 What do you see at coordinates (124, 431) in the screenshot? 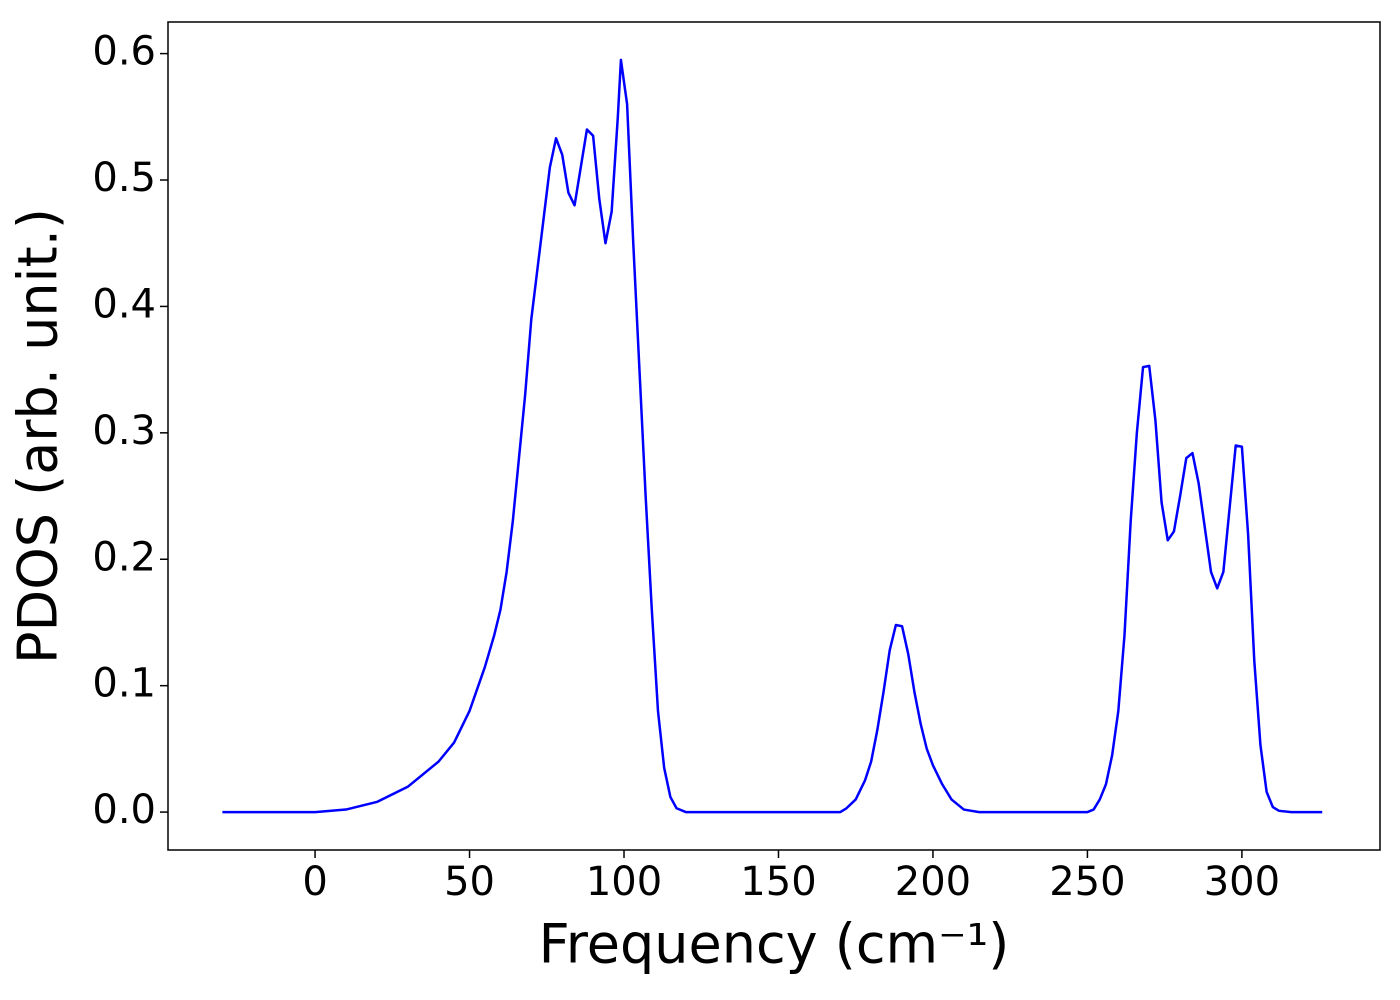
I see `y-tick-label: 0.3` at bounding box center [124, 431].